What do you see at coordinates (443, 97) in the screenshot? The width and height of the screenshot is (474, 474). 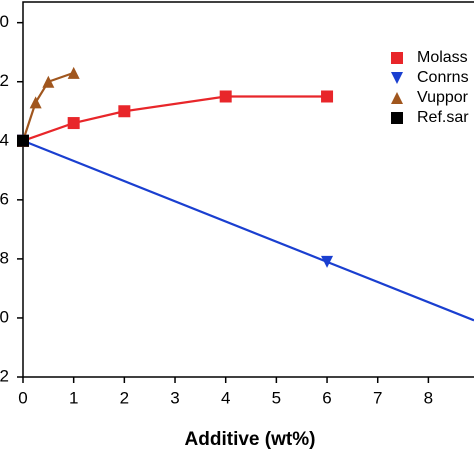 I see `legend-label: Vuppor` at bounding box center [443, 97].